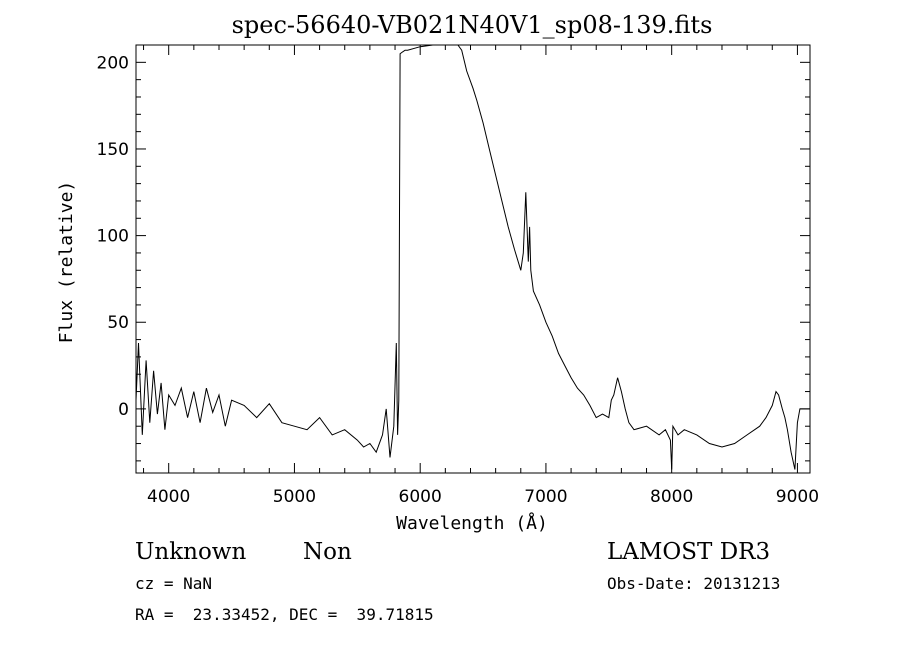  Describe the element at coordinates (671, 497) in the screenshot. I see `x-tick-label: 8000` at that location.